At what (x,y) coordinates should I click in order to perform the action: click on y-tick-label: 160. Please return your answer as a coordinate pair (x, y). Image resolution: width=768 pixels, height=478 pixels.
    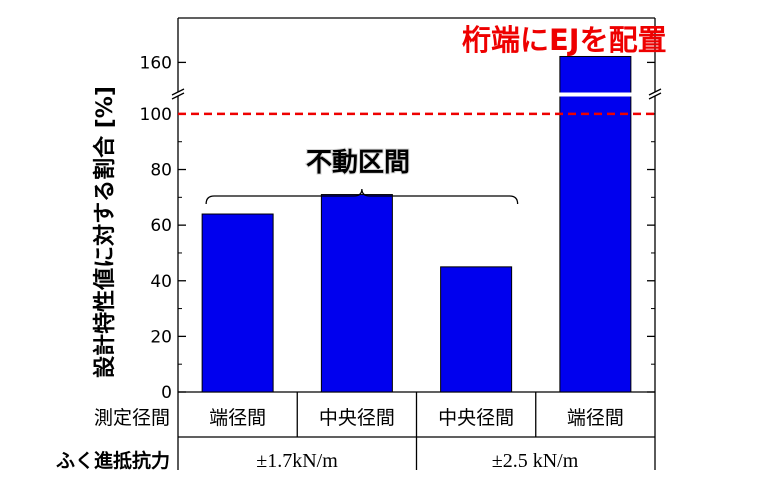
    Looking at the image, I should click on (156, 63).